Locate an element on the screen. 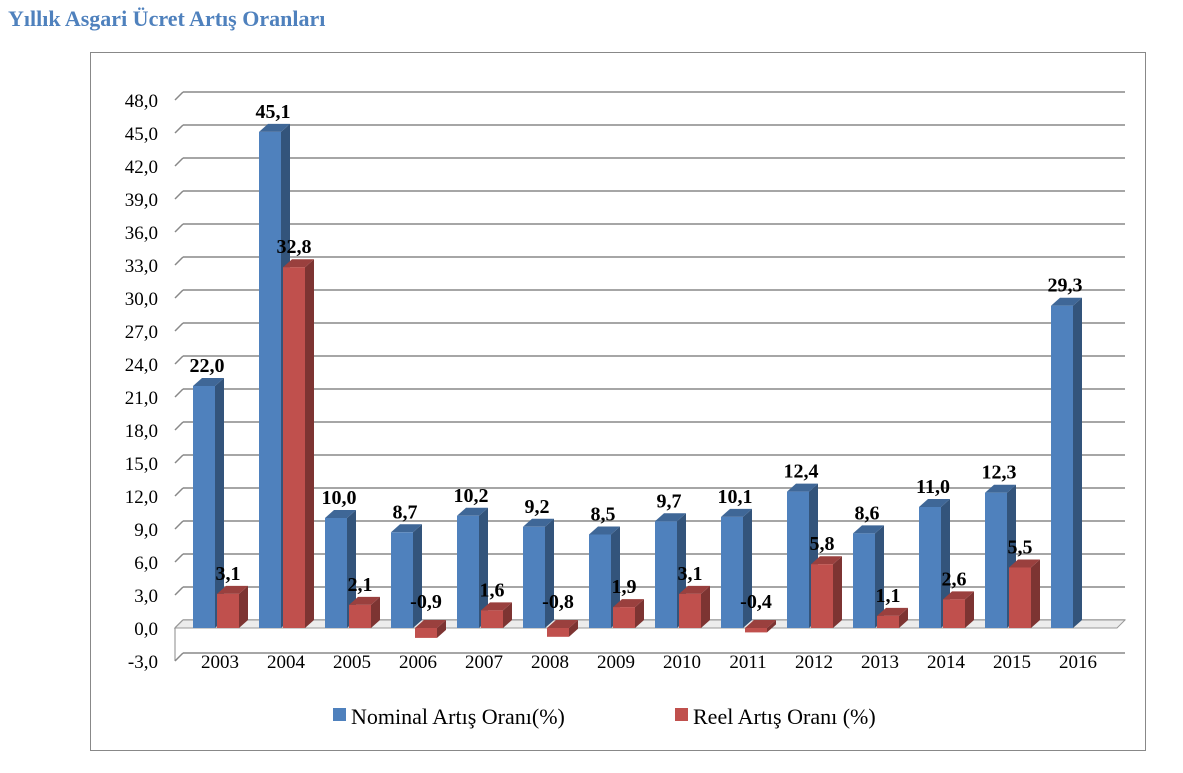 The image size is (1183, 773). y-tick-label: 15,0 is located at coordinates (141, 464).